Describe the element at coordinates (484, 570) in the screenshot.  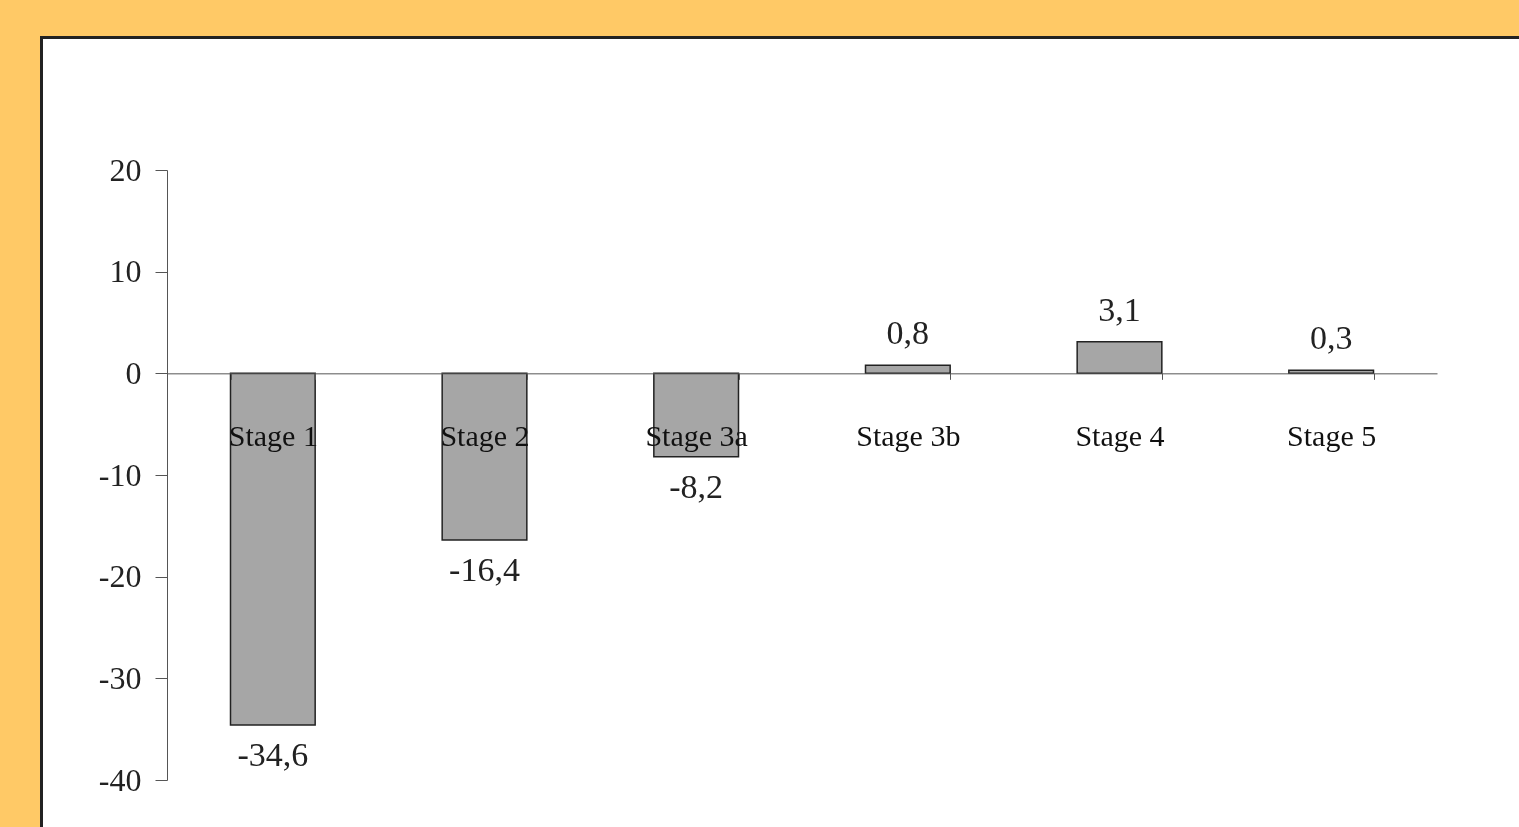
I see `data-label: -16,4` at that location.